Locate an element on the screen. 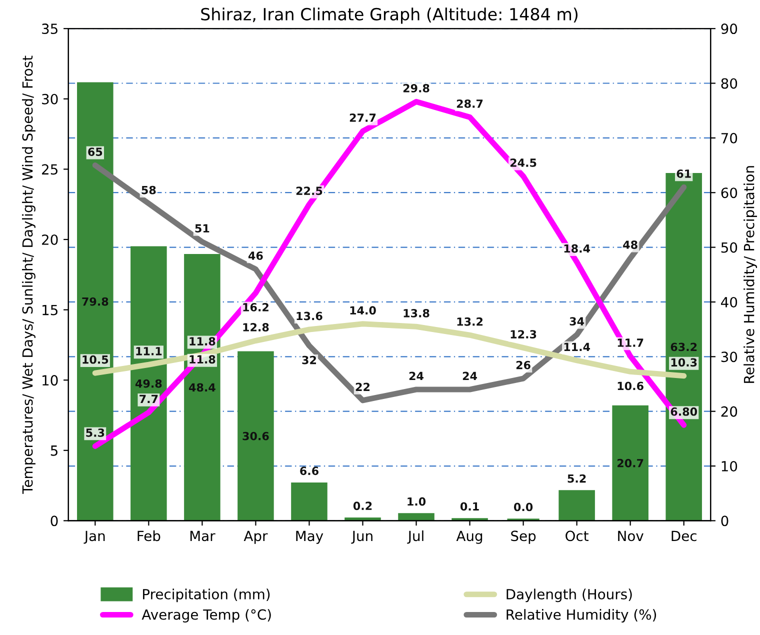  data-label: 20.7 is located at coordinates (630, 463).